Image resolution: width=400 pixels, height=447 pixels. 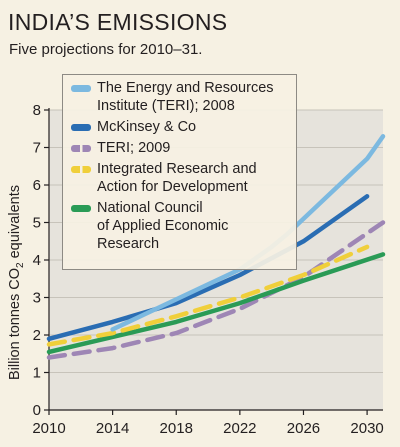 What do you see at coordinates (37, 335) in the screenshot?
I see `y-tick-label: 2` at bounding box center [37, 335].